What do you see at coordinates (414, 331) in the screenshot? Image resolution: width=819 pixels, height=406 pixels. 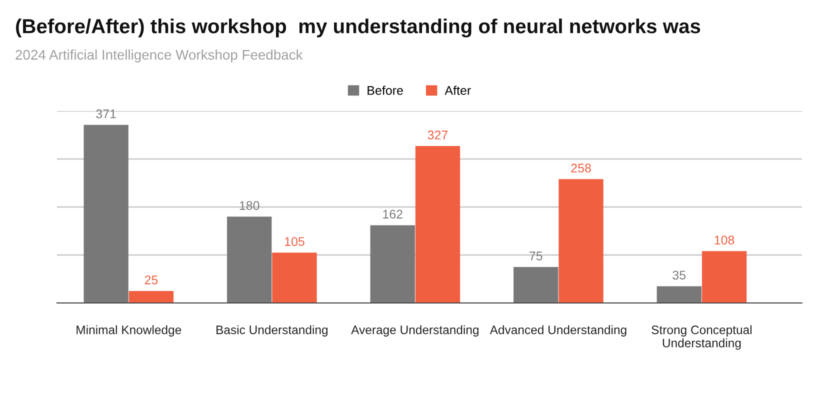 I see `x-tick-label: Average Understanding` at bounding box center [414, 331].